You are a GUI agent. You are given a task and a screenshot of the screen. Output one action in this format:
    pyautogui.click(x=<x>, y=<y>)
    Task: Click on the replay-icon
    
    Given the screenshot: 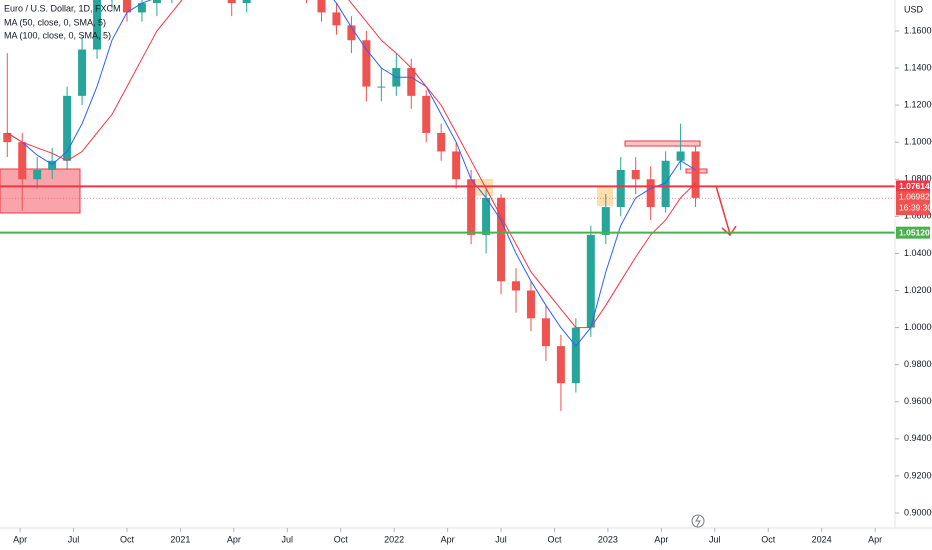 What is the action you would take?
    pyautogui.click(x=698, y=521)
    